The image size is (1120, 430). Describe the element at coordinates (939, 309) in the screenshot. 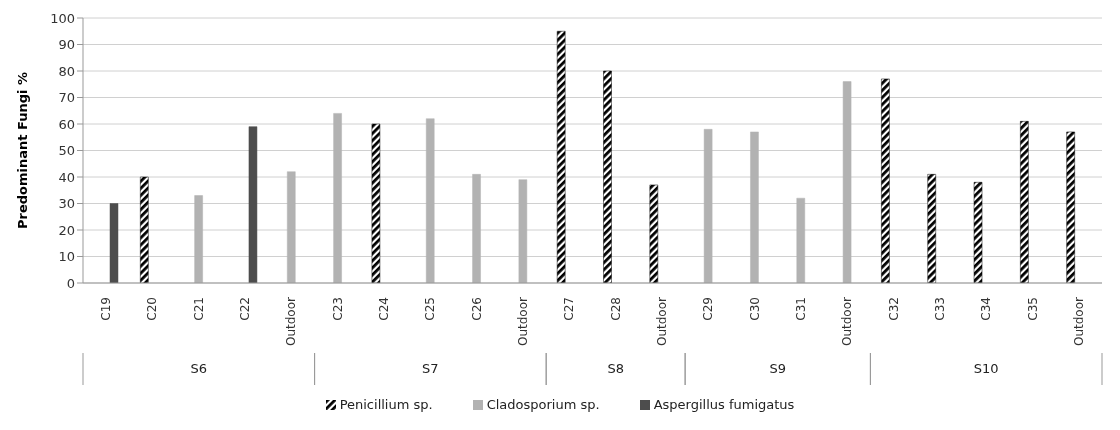

I see `x-tick-label: C33` at that location.